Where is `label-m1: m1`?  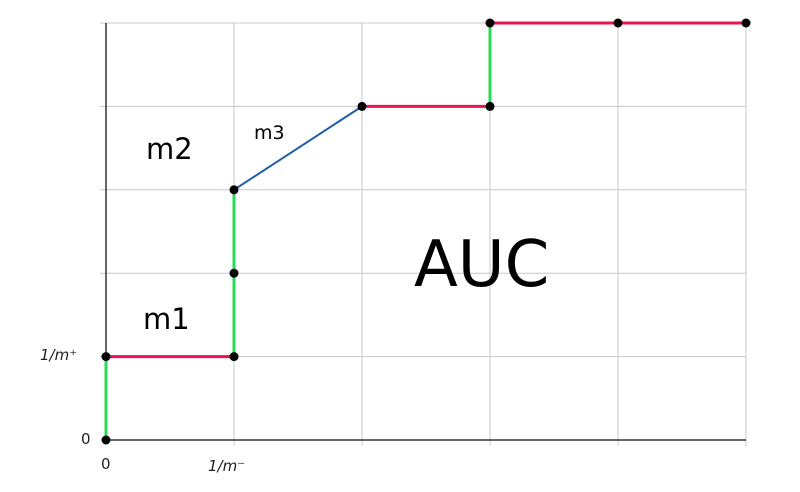 label-m1: m1 is located at coordinates (166, 319).